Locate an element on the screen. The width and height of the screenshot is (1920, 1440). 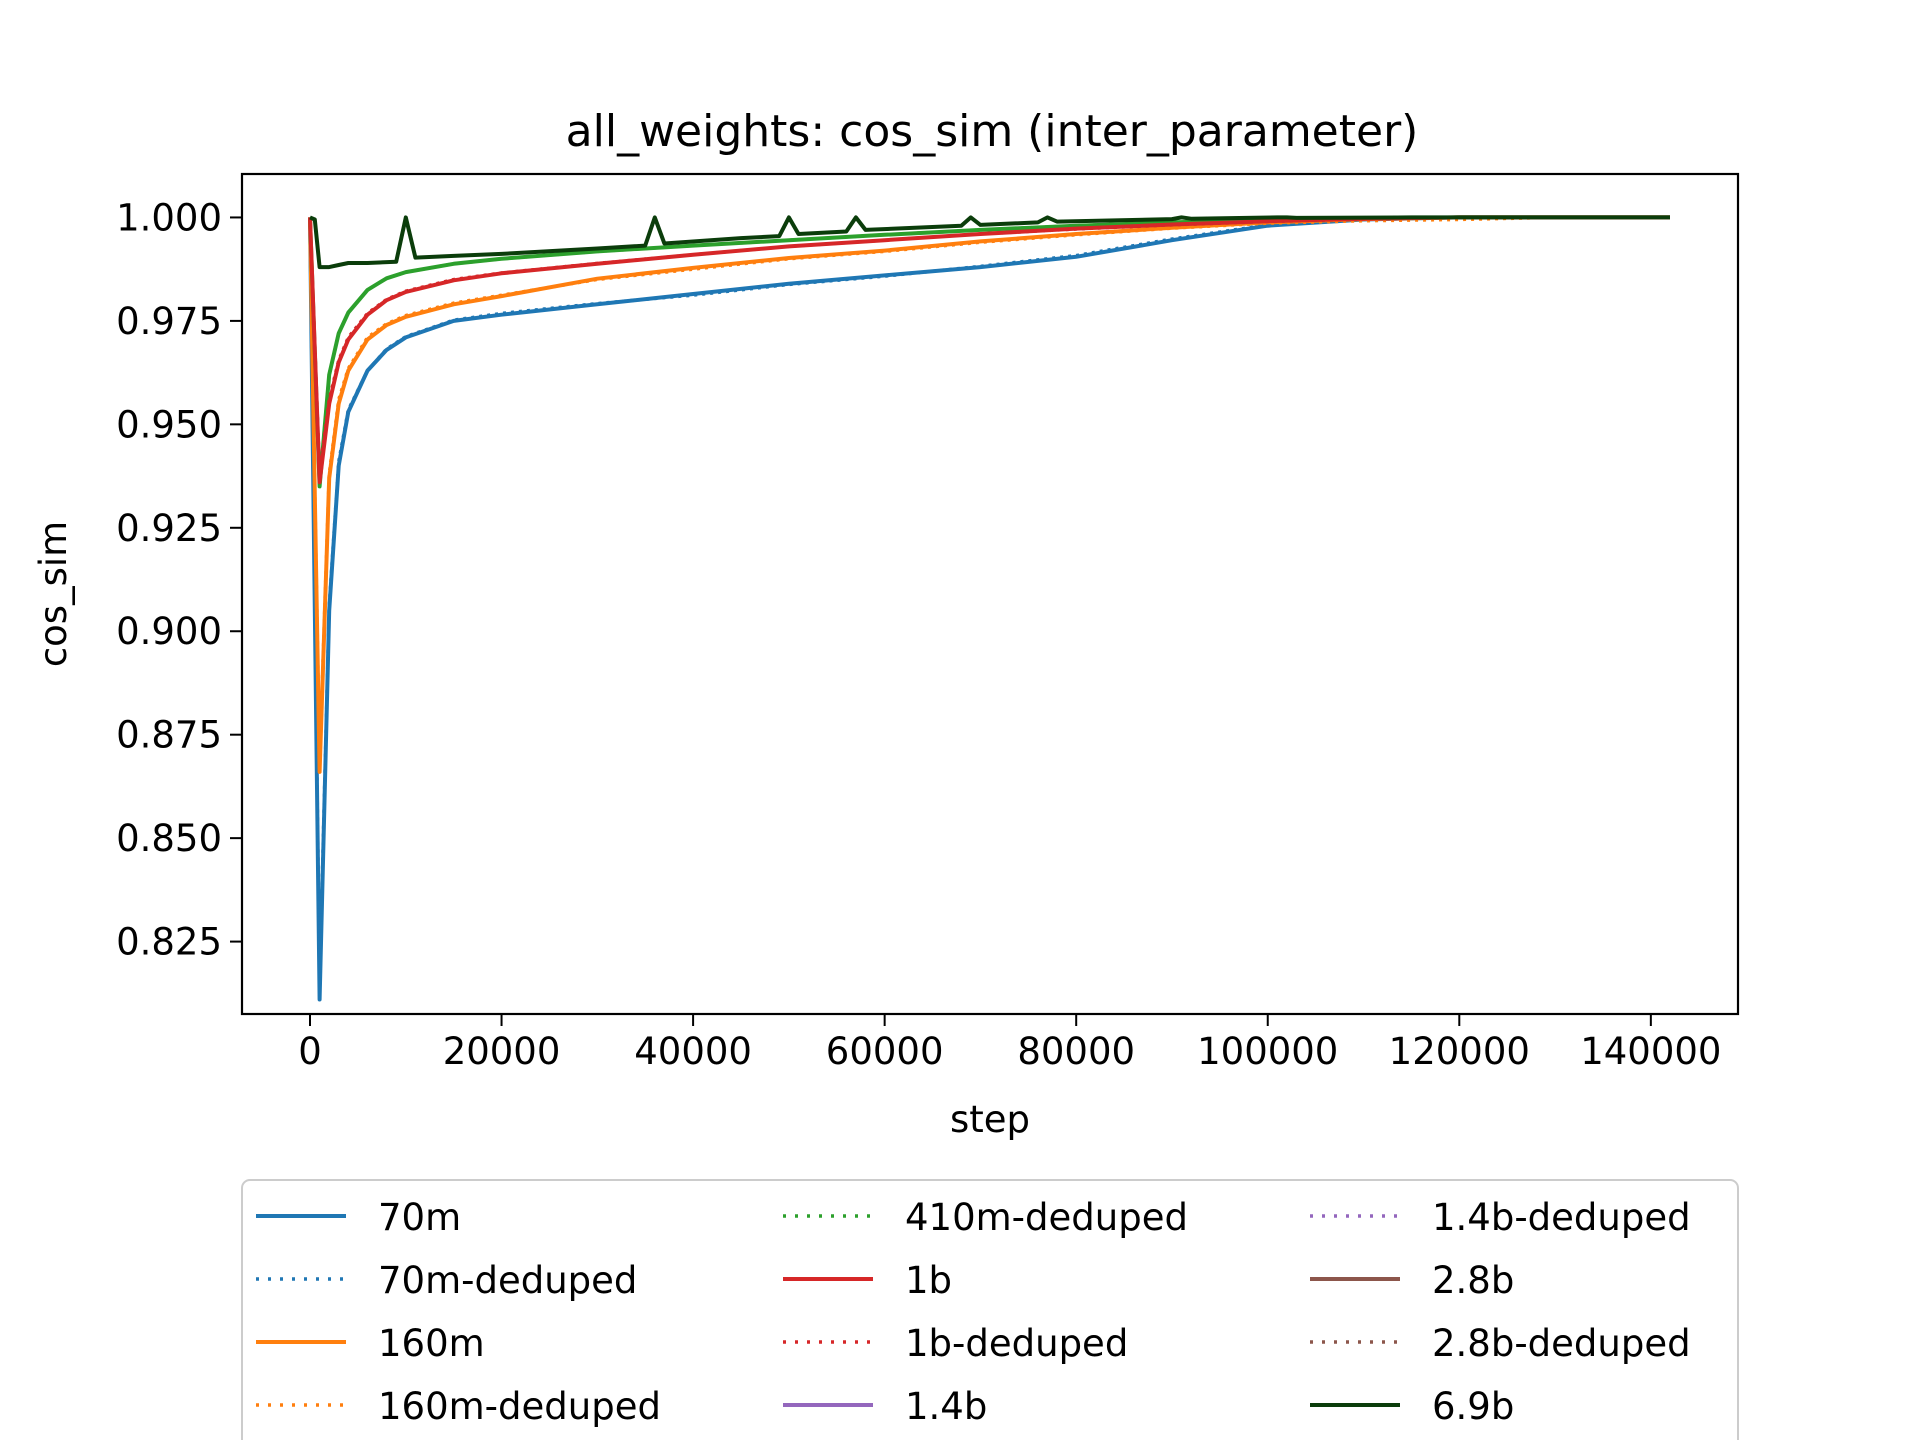
legend-item-1b: 1b is located at coordinates (867, 1280).